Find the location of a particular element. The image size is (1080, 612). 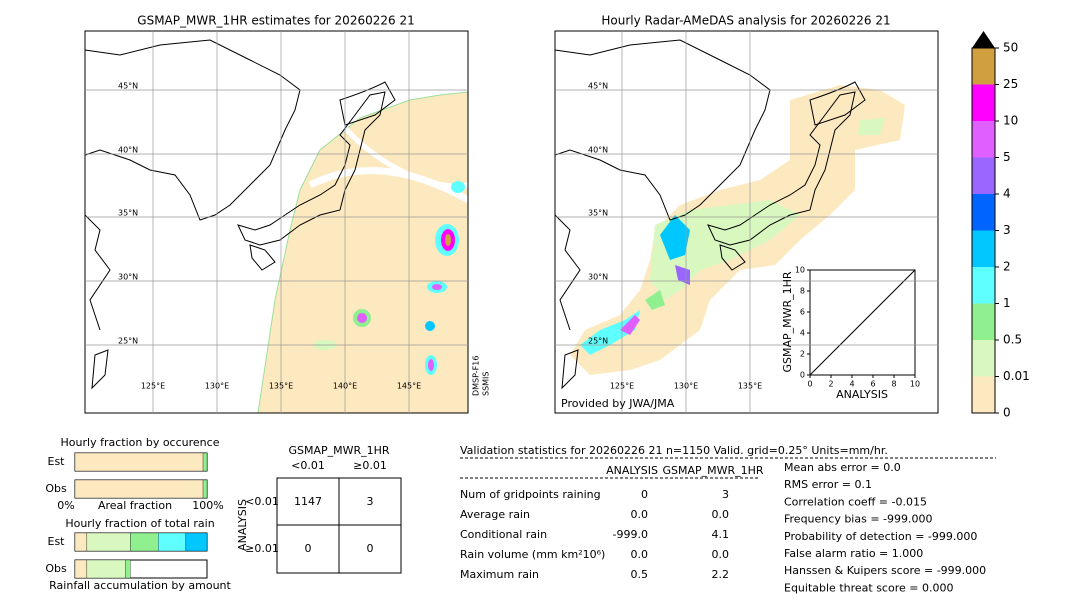

score: Mean abs error = 0.0 is located at coordinates (842, 467).